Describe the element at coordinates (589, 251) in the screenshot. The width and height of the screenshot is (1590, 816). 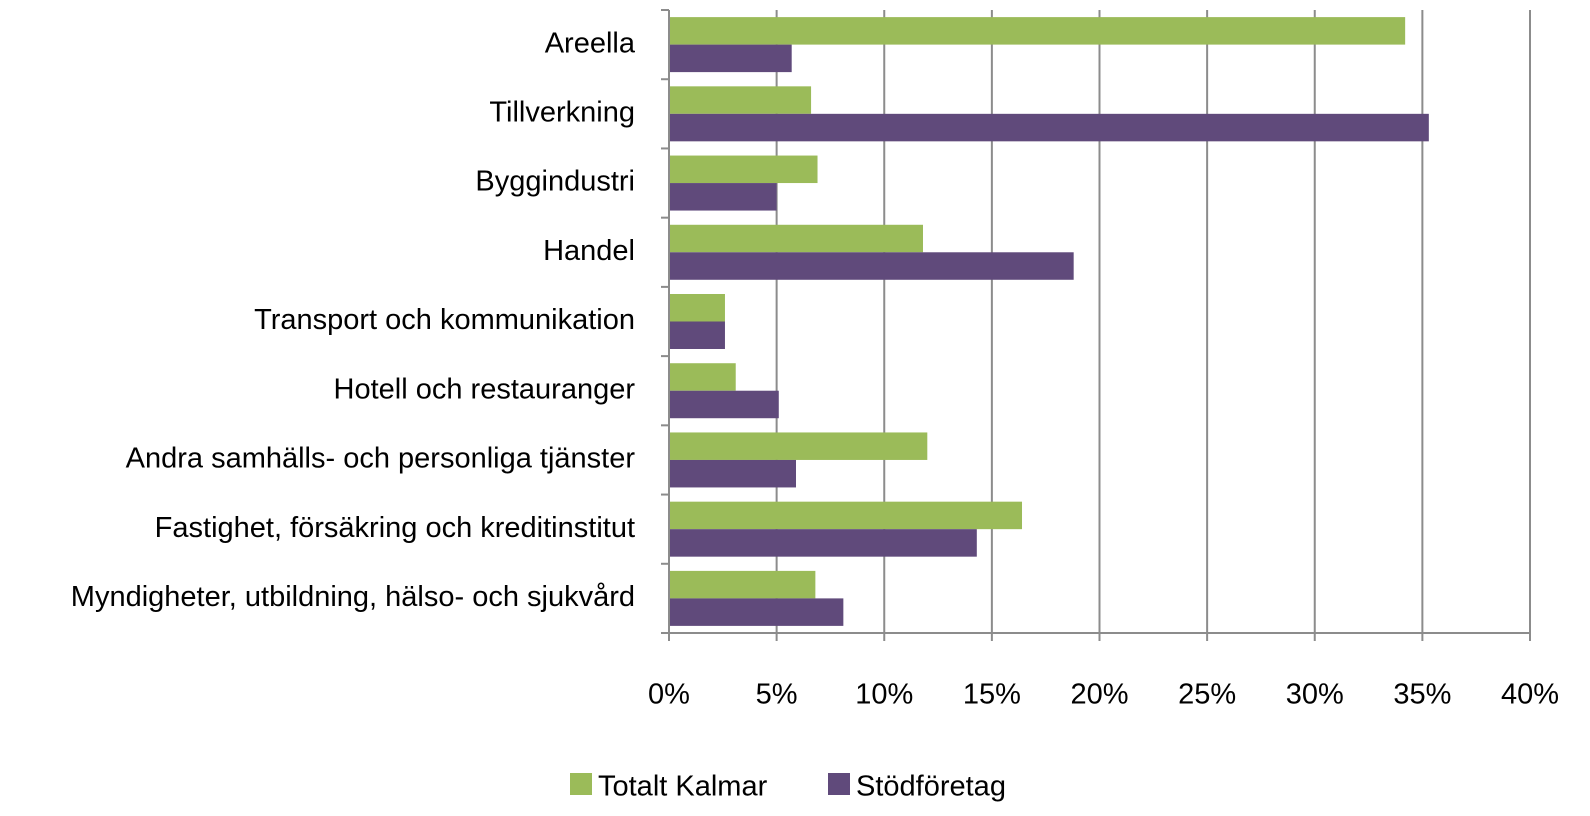
I see `y-tick-label: Handel` at that location.